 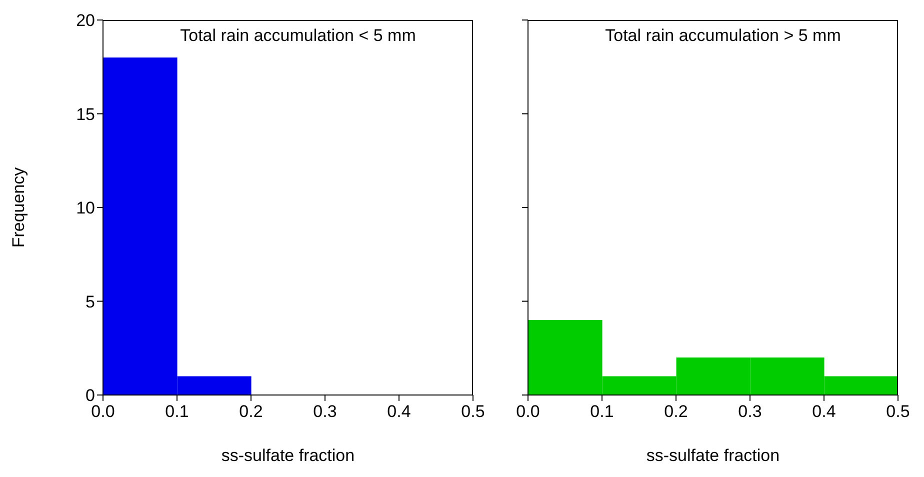 What do you see at coordinates (18, 207) in the screenshot?
I see `y-axis-title: Frequency` at bounding box center [18, 207].